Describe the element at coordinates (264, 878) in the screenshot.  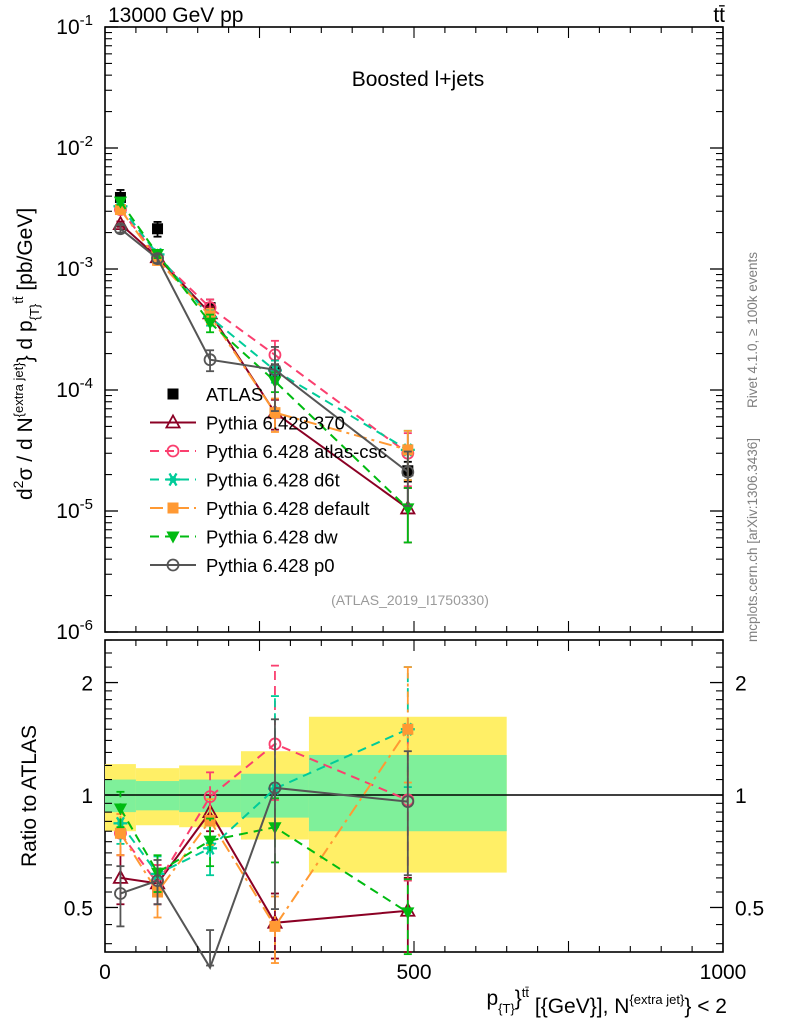
I see `ratio-series-line` at that location.